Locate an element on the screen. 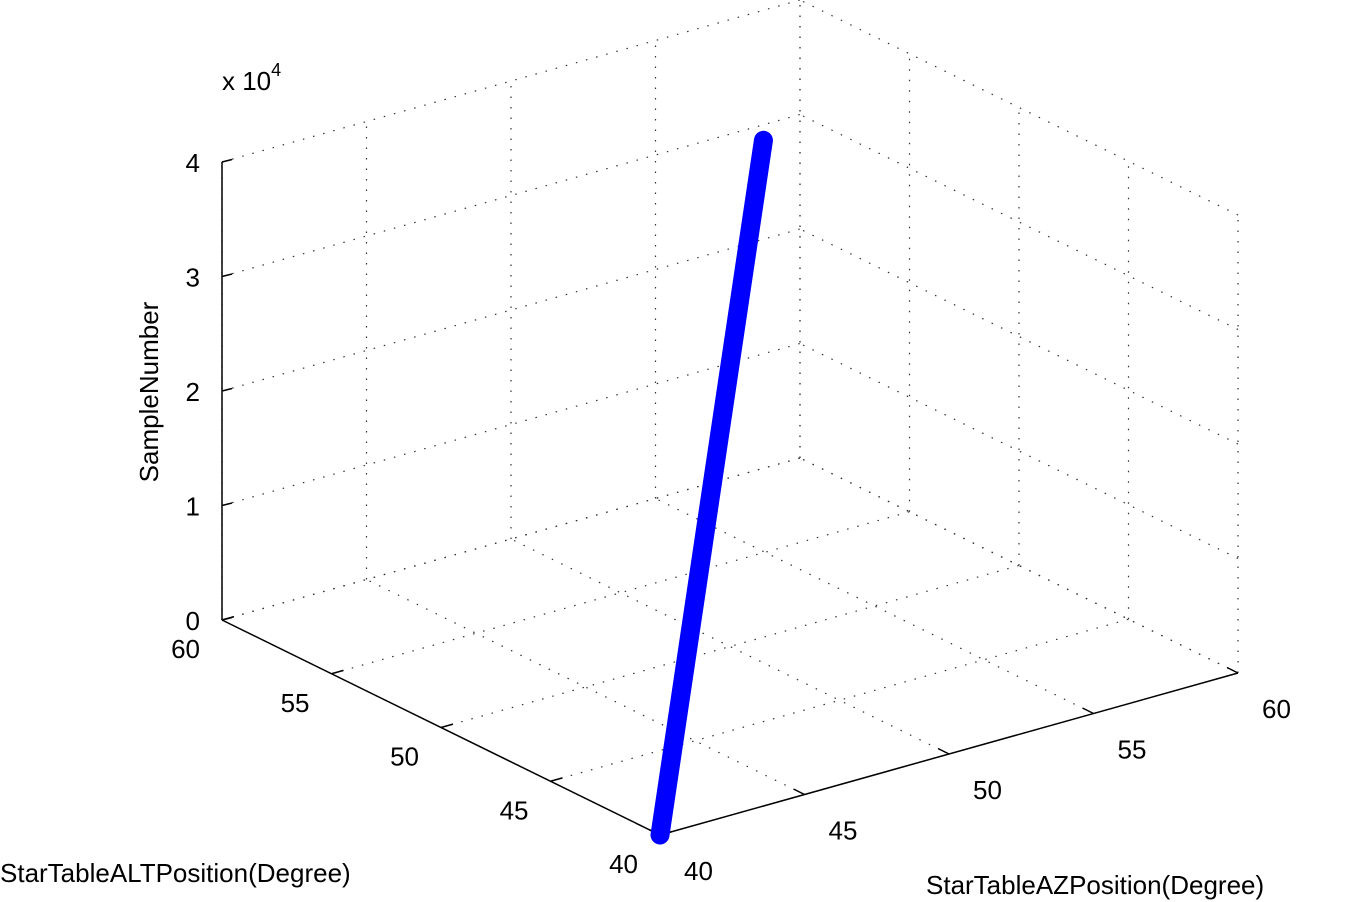 This screenshot has width=1350, height=902. az-tick-label: 40 is located at coordinates (698, 871).